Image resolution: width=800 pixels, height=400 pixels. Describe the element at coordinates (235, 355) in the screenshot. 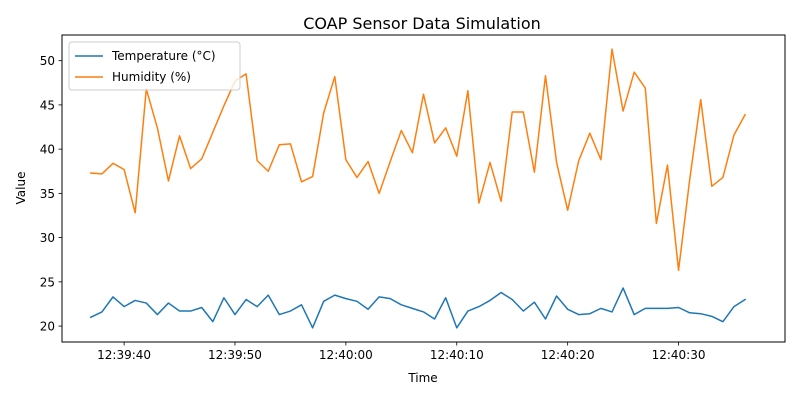

I see `x-tick-label: 12:39:50` at that location.